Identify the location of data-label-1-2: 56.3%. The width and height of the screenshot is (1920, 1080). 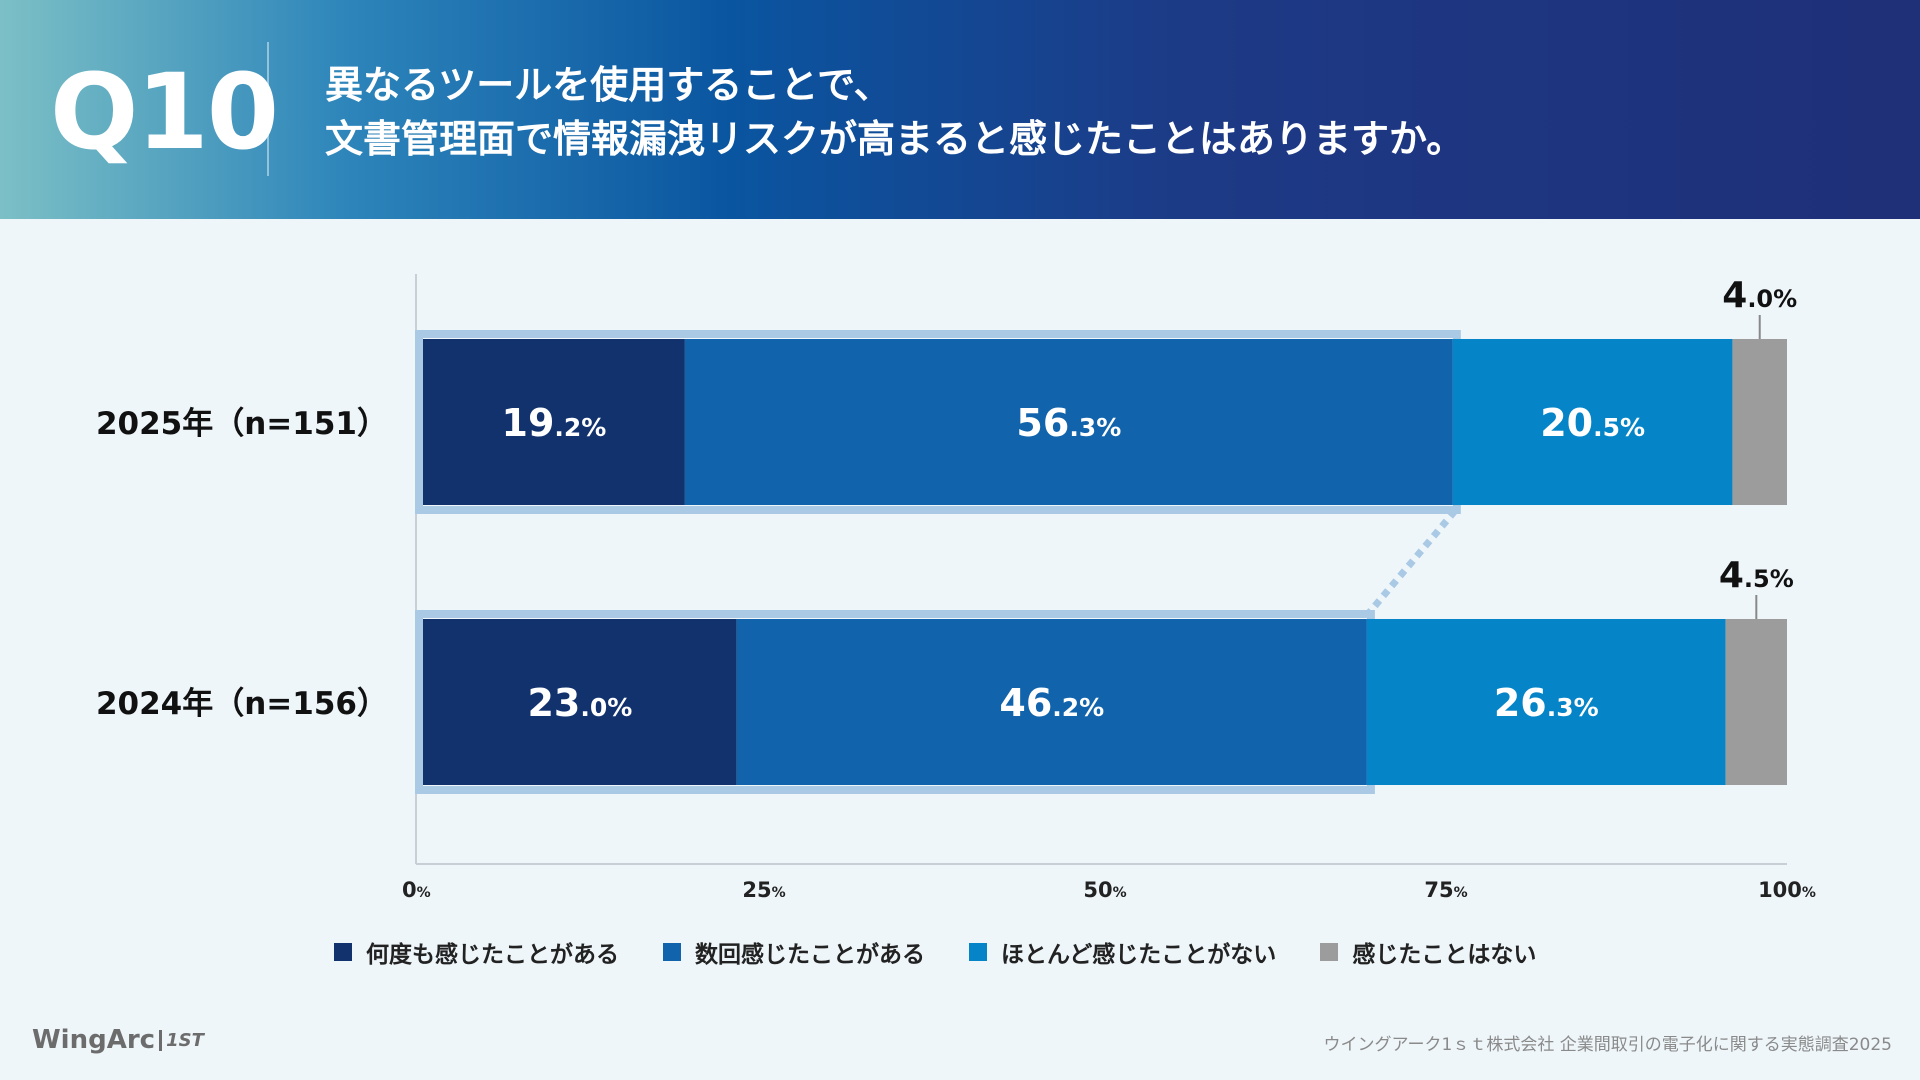
(1068, 423).